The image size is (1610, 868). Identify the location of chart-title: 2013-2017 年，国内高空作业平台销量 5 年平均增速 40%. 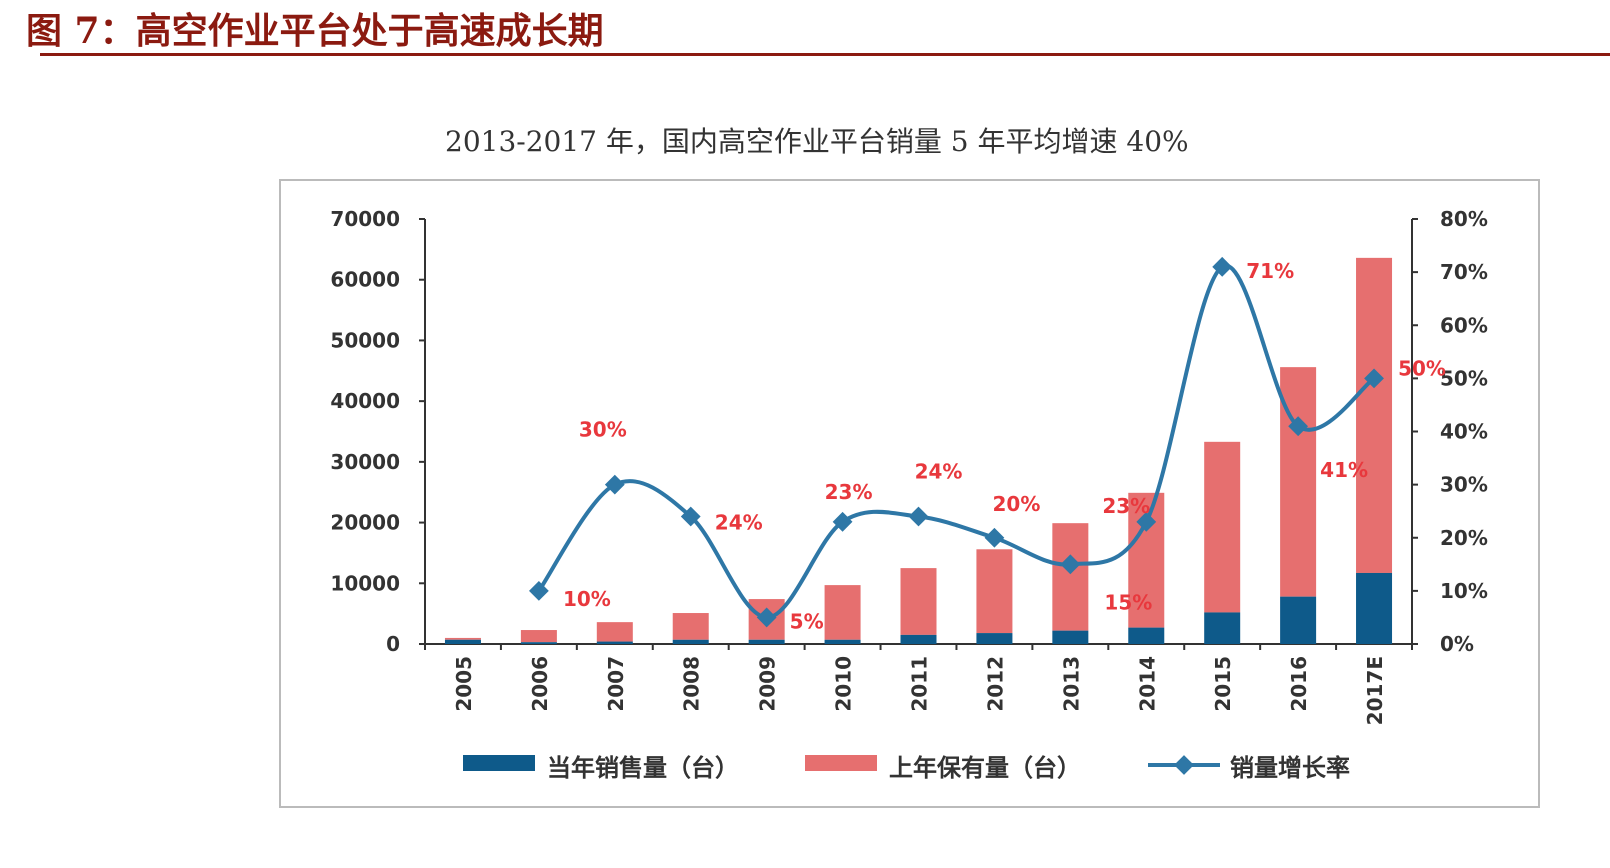
(817, 141).